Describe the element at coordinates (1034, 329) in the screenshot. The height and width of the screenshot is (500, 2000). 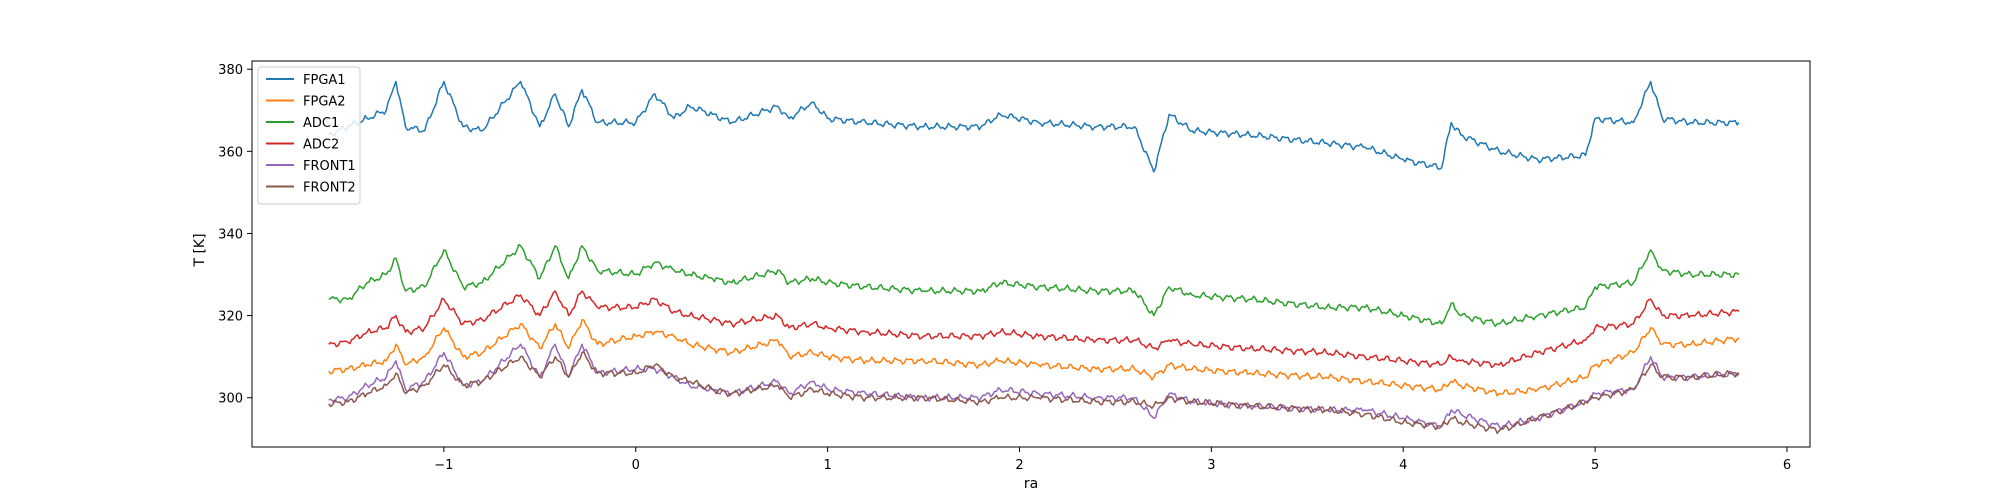
I see `series-line-adc2` at that location.